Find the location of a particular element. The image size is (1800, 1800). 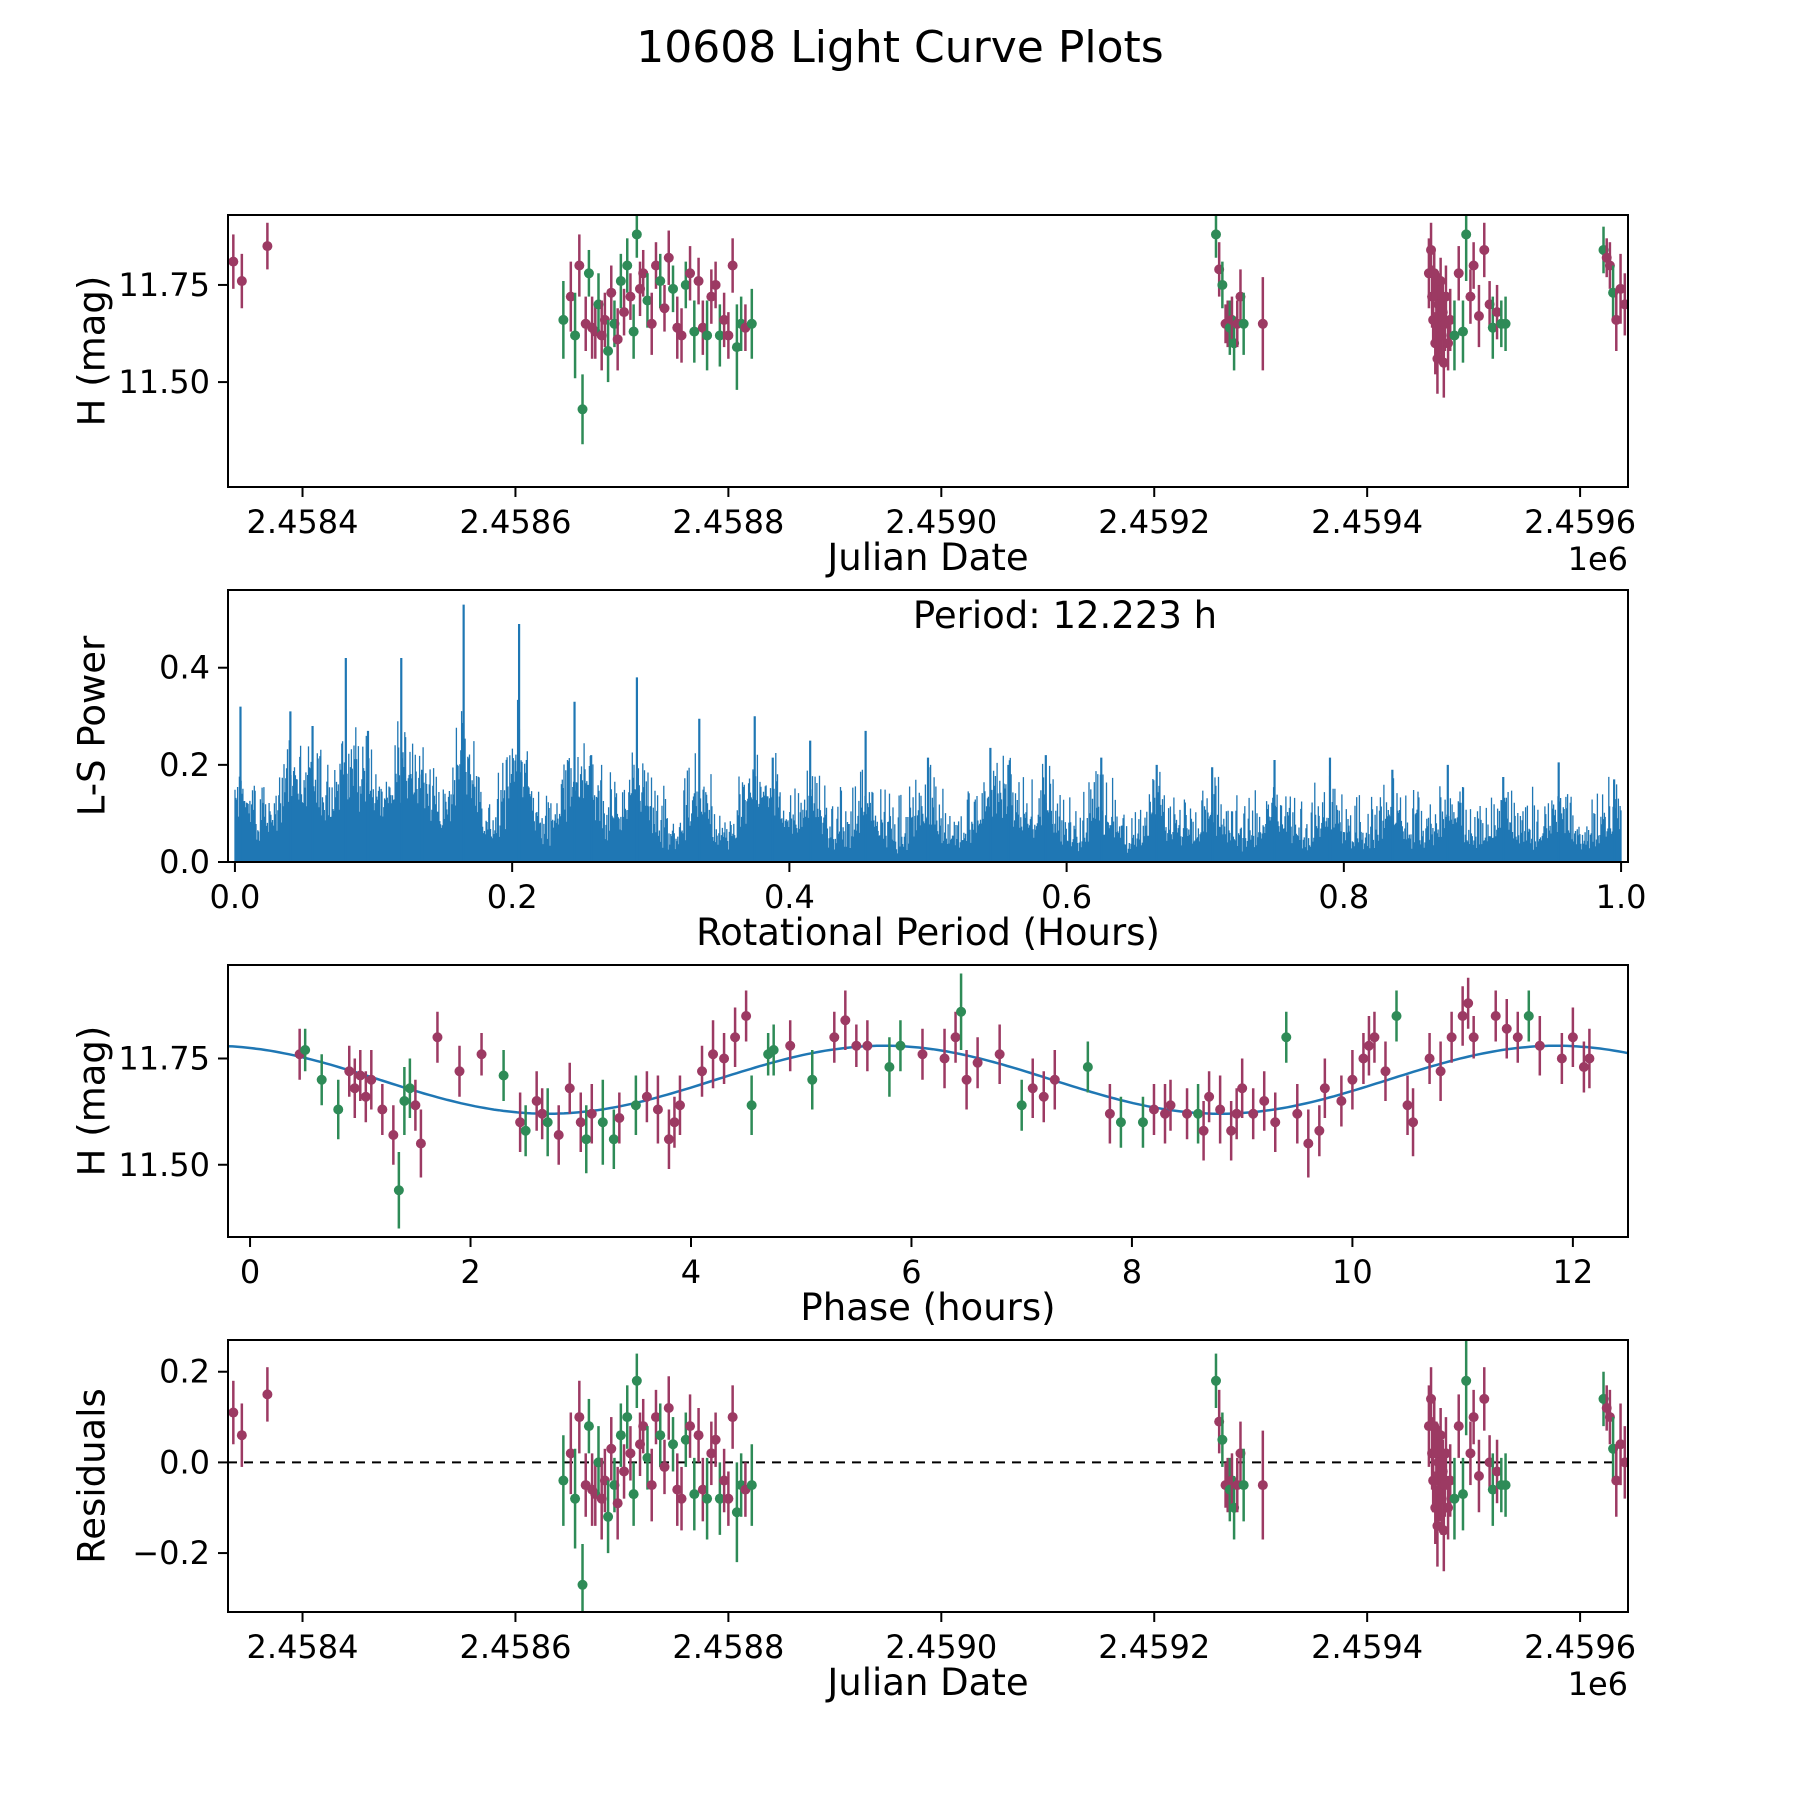

svg-text: 8 is located at coordinates (1132, 1272).